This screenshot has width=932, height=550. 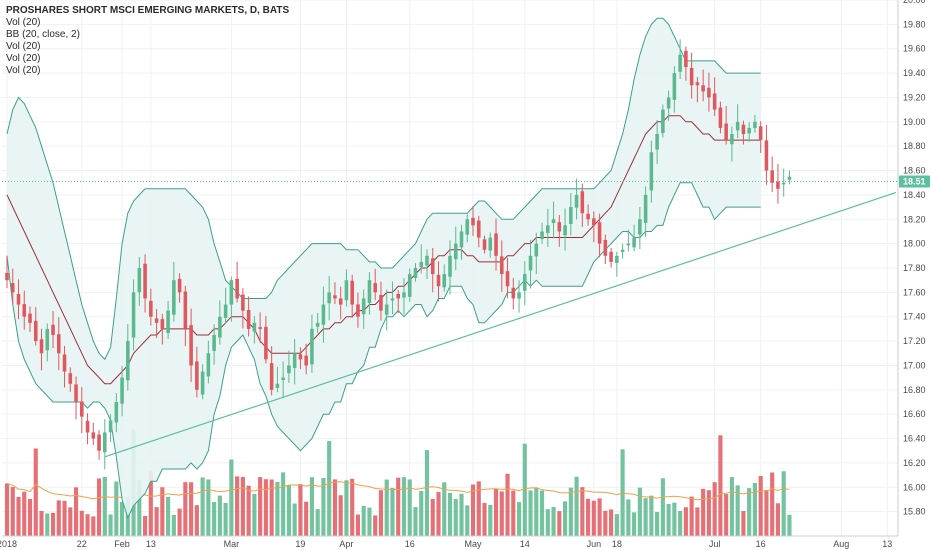 I want to click on x-tick-label: May, so click(x=474, y=544).